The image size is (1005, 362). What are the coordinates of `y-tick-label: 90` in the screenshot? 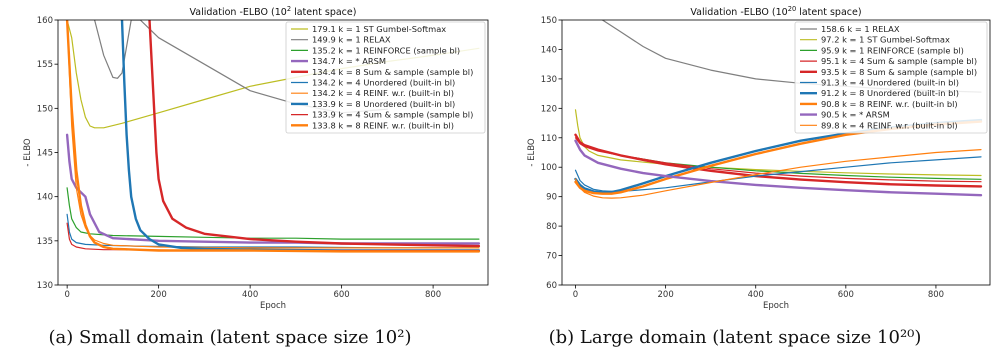 It's located at (551, 198).